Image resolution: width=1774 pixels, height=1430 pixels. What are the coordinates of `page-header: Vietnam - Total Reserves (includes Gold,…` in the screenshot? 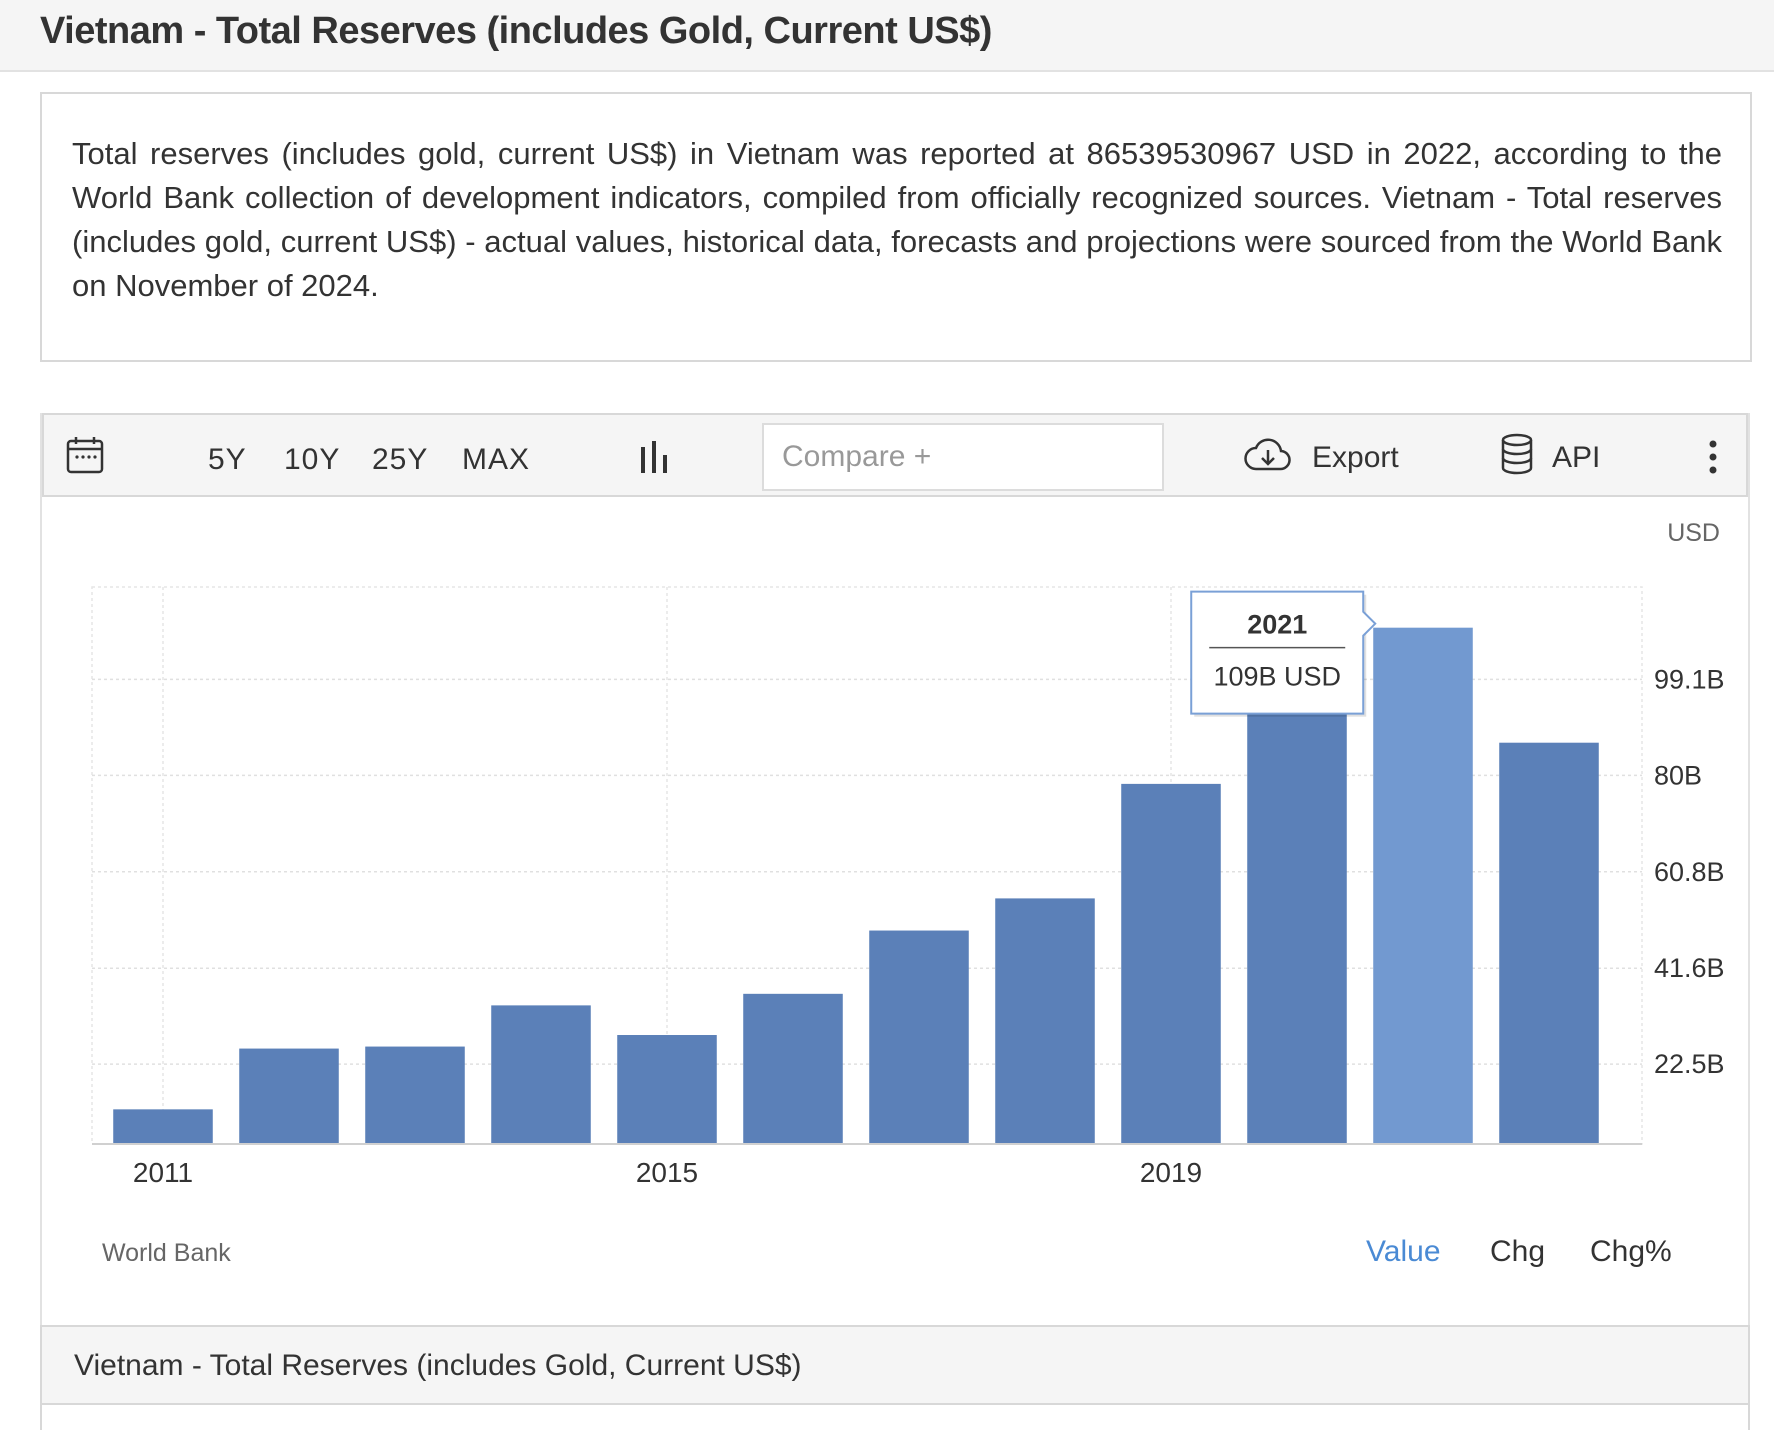 It's located at (887, 36).